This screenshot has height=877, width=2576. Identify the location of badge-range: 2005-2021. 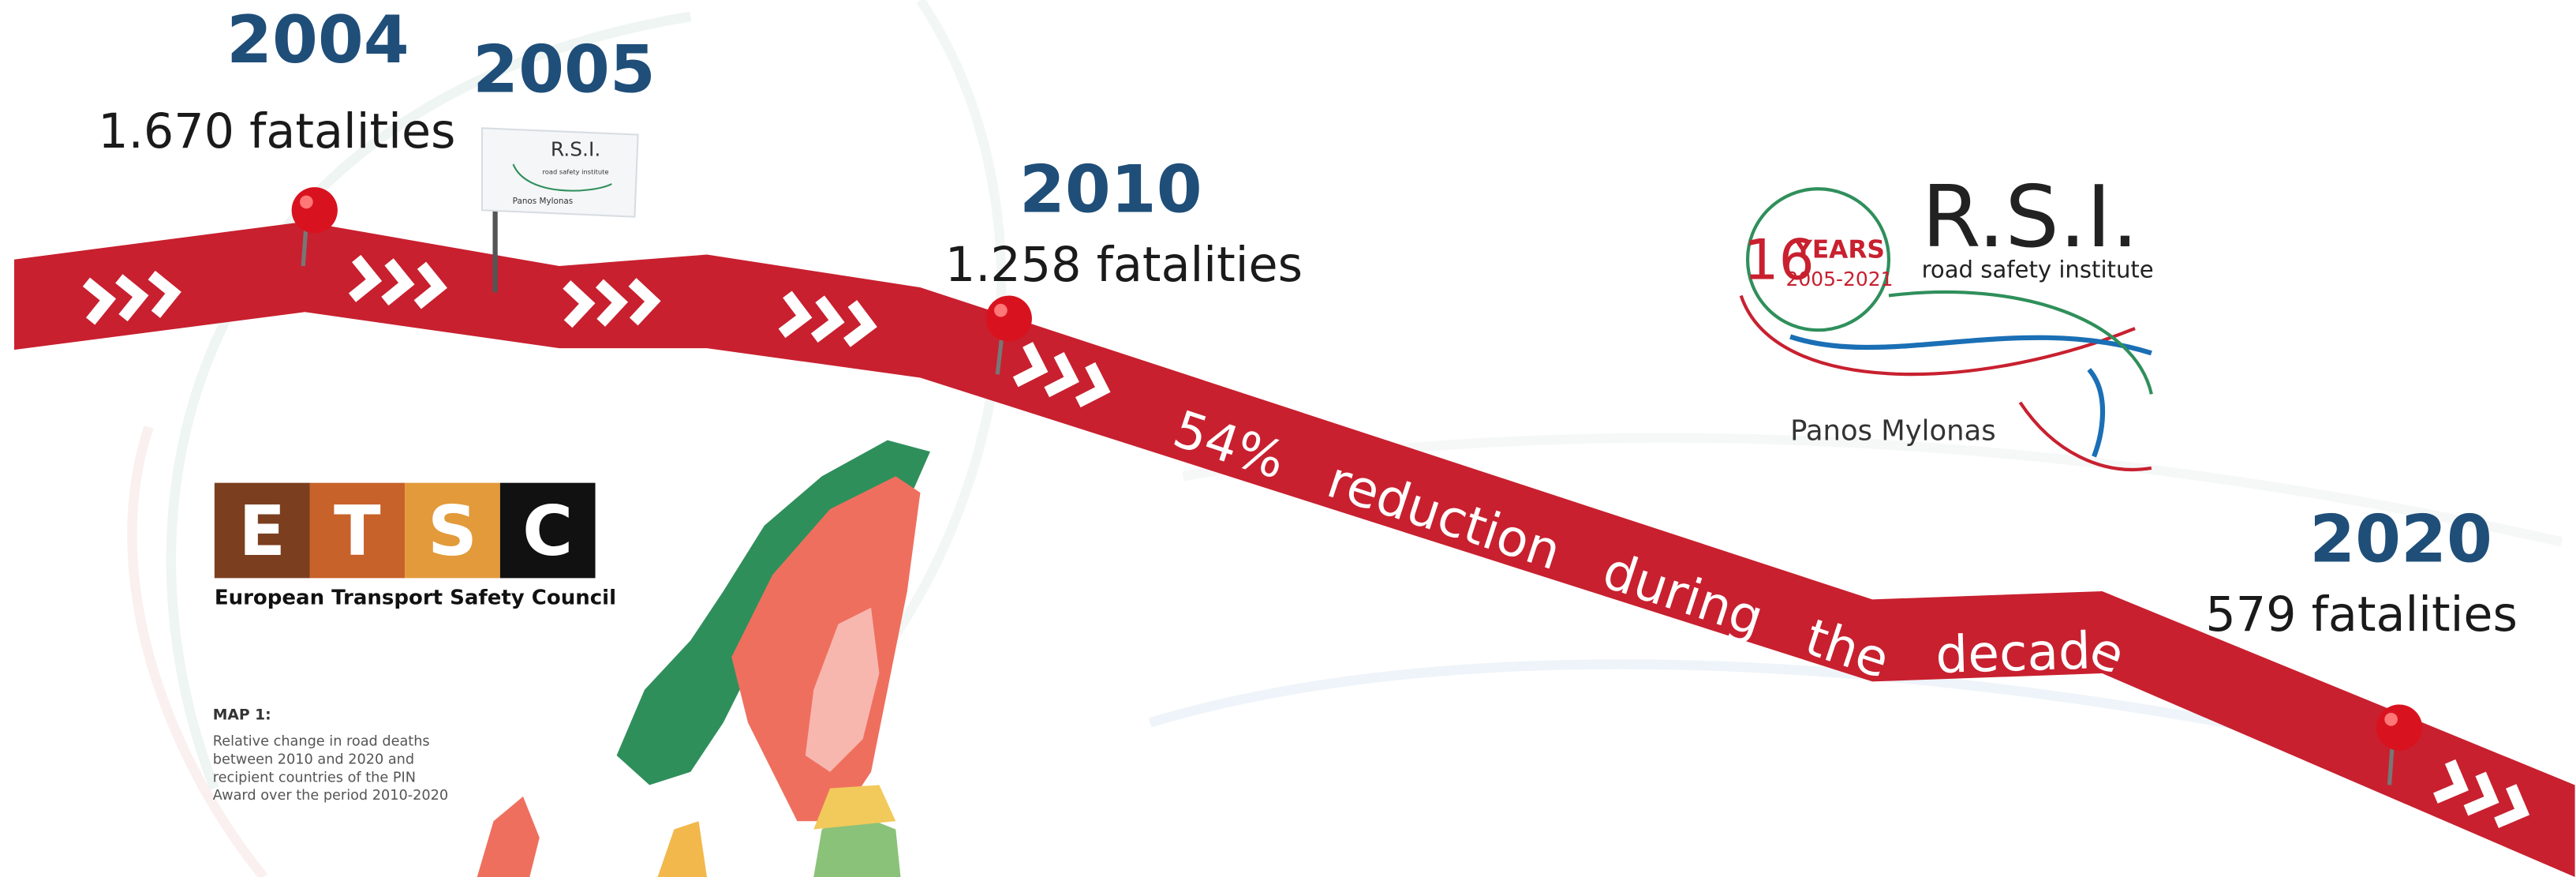
(1840, 279).